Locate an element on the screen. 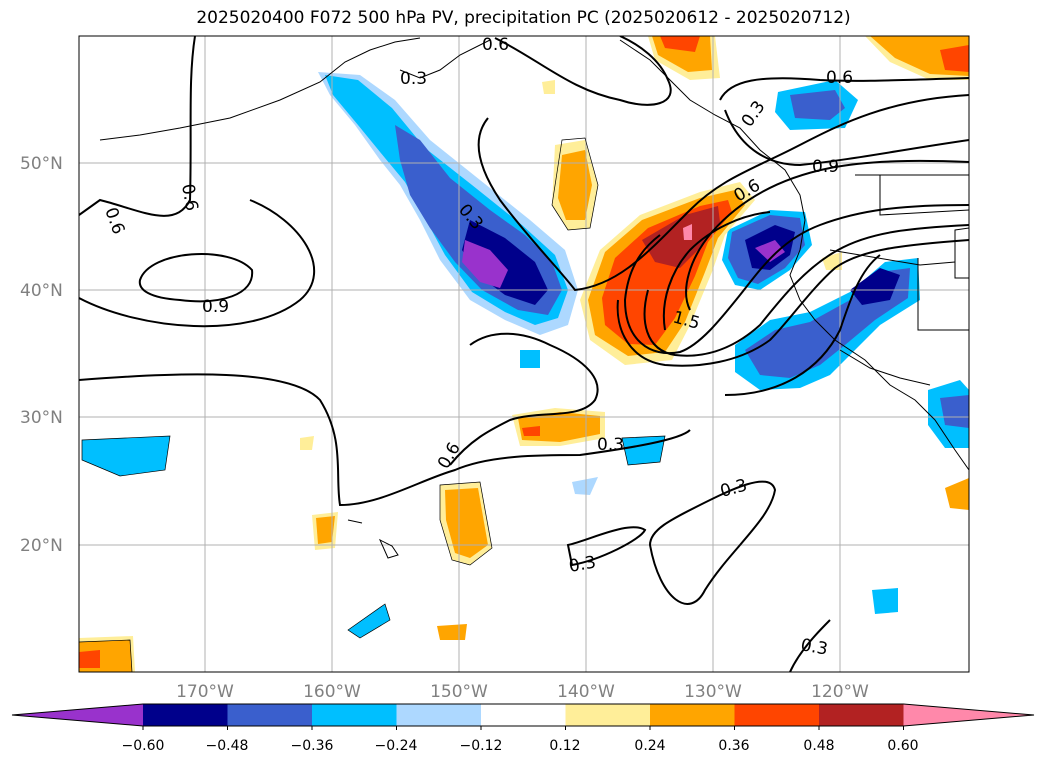 The height and width of the screenshot is (765, 1047). longitude-labels: 170°W 160°W 150°W 140°W 130°W 120°W is located at coordinates (522, 692).